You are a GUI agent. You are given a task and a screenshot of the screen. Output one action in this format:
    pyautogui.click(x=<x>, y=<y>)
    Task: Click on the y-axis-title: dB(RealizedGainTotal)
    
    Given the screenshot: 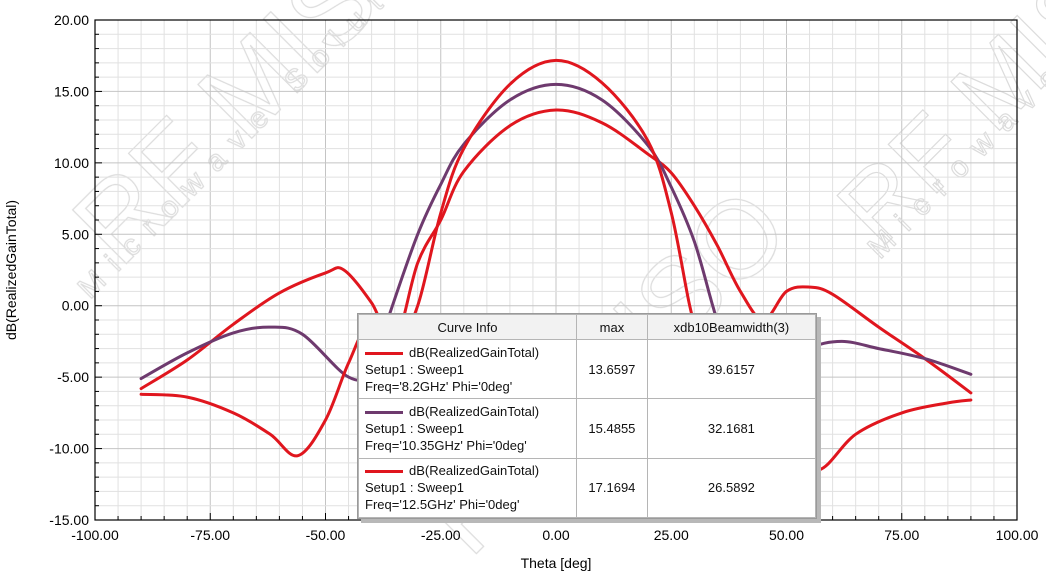 What is the action you would take?
    pyautogui.click(x=11, y=270)
    